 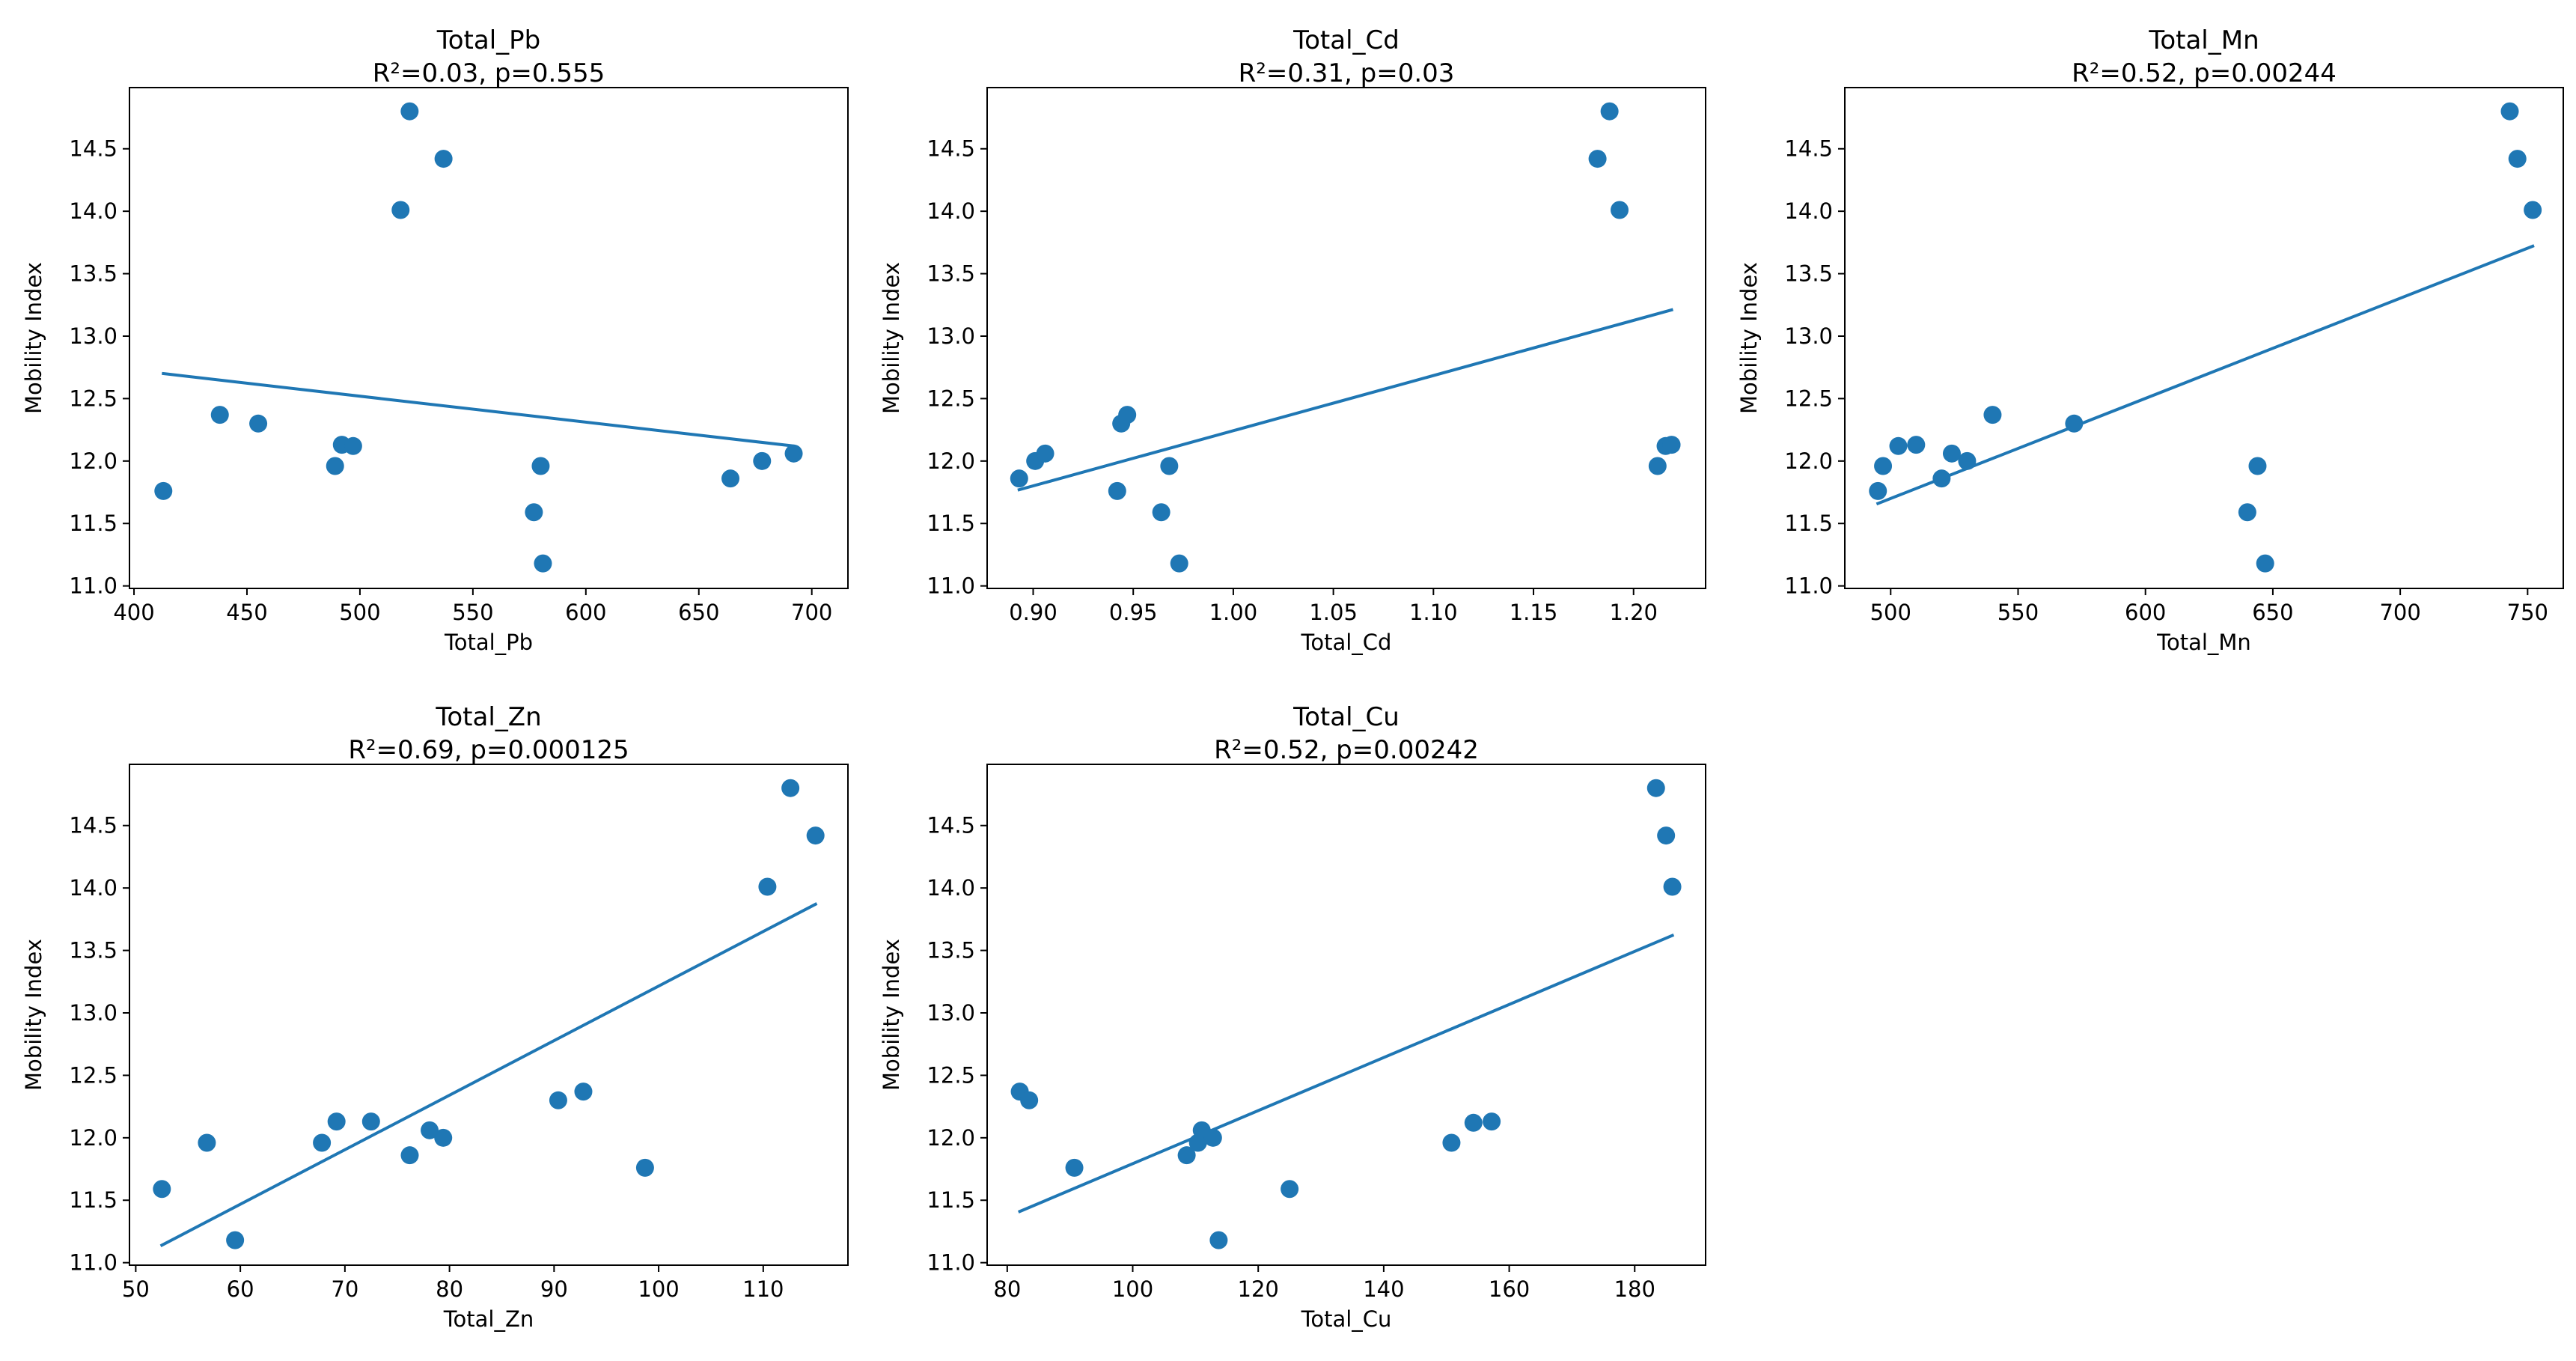 I want to click on x-tick-label: 700, so click(x=812, y=612).